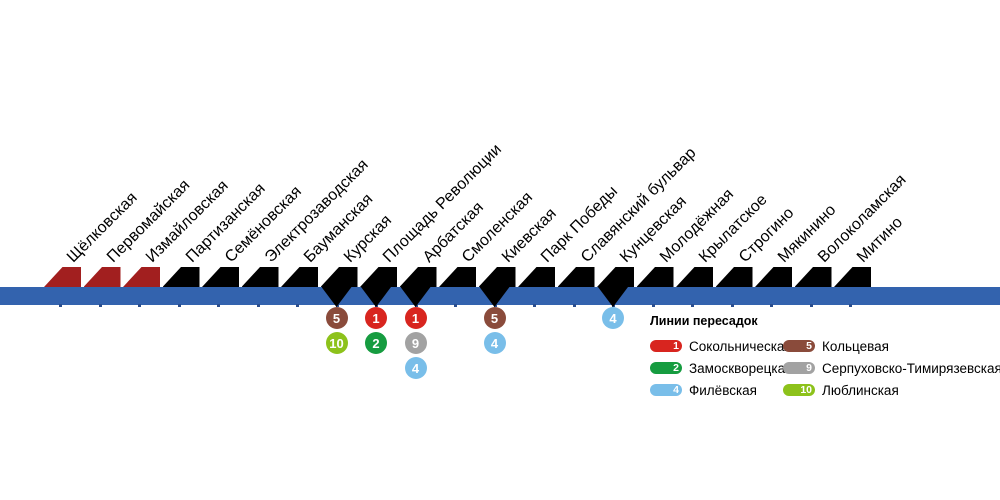  Describe the element at coordinates (741, 368) in the screenshot. I see `legend-item-label: Замоскворецкая` at that location.